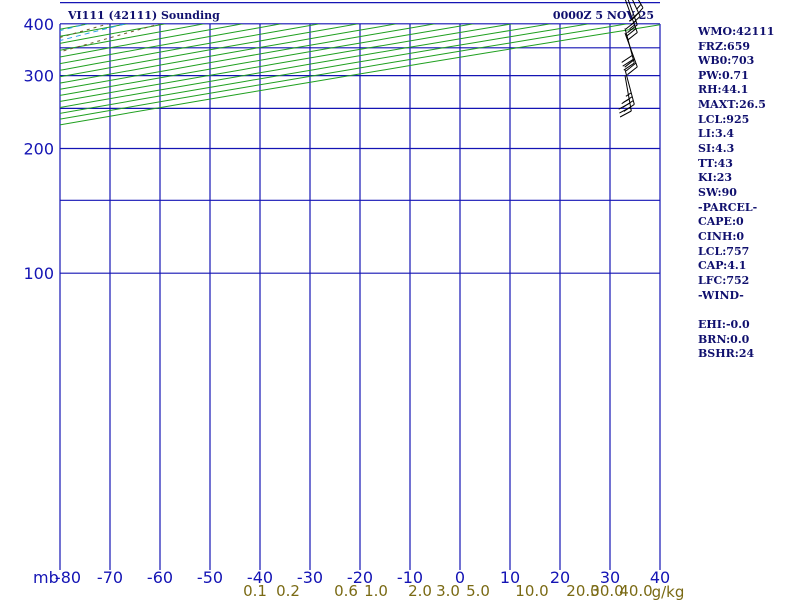 Image resolution: width=800 pixels, height=600 pixels. I want to click on sounding-datetime: 0000Z 5 NOV 25, so click(603, 15).